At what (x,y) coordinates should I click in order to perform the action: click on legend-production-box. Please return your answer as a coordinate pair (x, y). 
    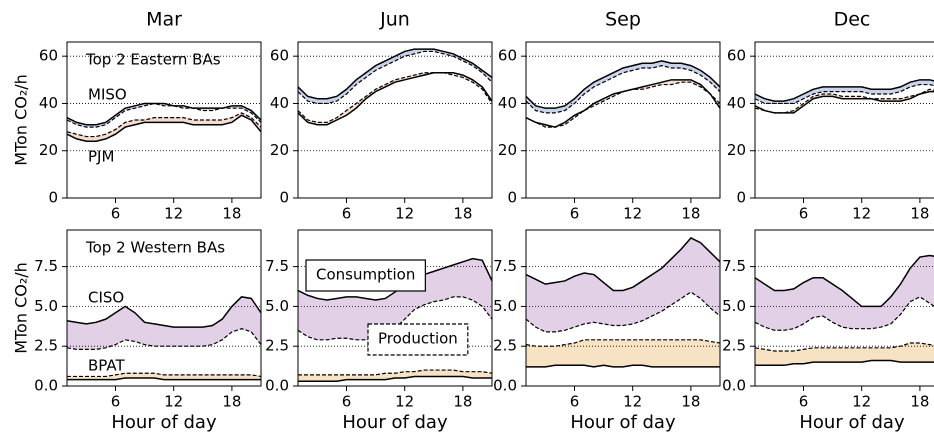
    Looking at the image, I should click on (418, 339).